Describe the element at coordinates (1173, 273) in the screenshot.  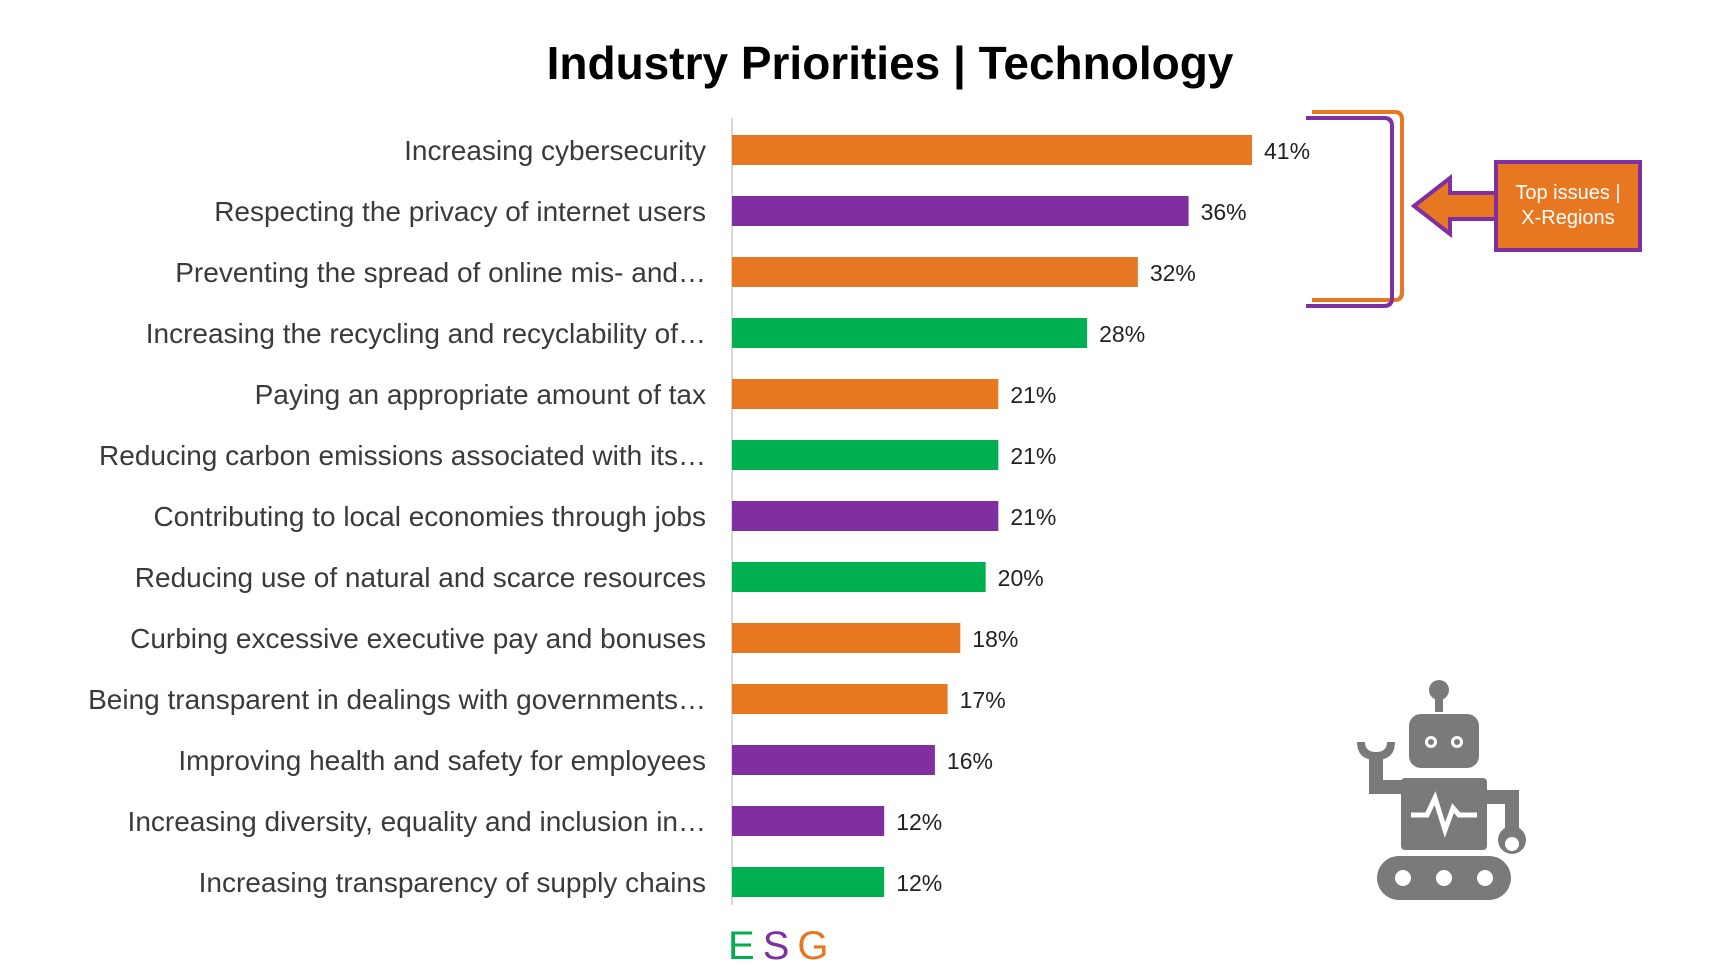
I see `value-label: 32%` at that location.